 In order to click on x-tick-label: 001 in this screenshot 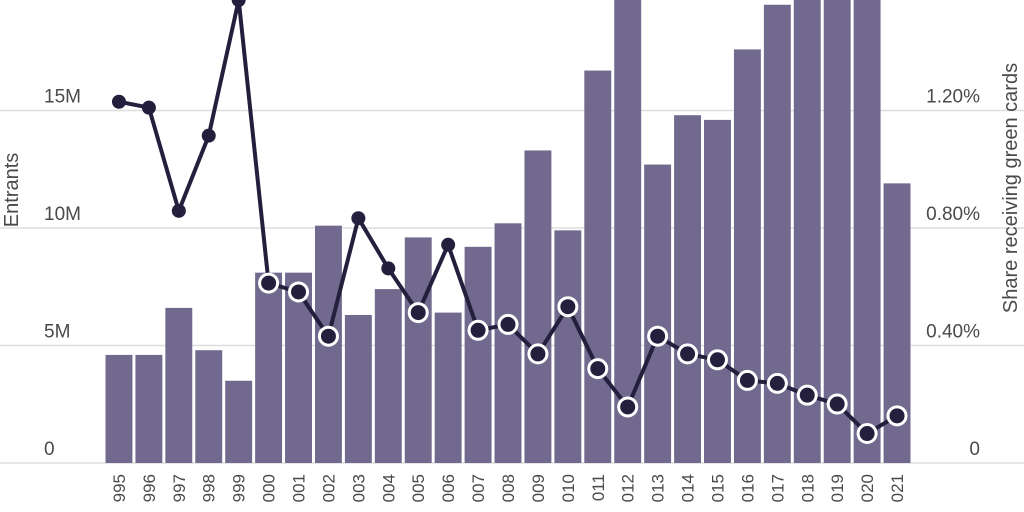, I will do `click(299, 488)`.